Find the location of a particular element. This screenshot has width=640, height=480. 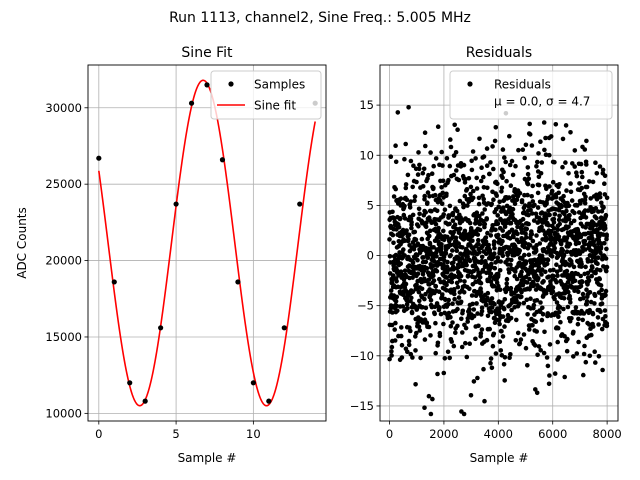

residuals-ytick-label: −5 is located at coordinates (365, 306).